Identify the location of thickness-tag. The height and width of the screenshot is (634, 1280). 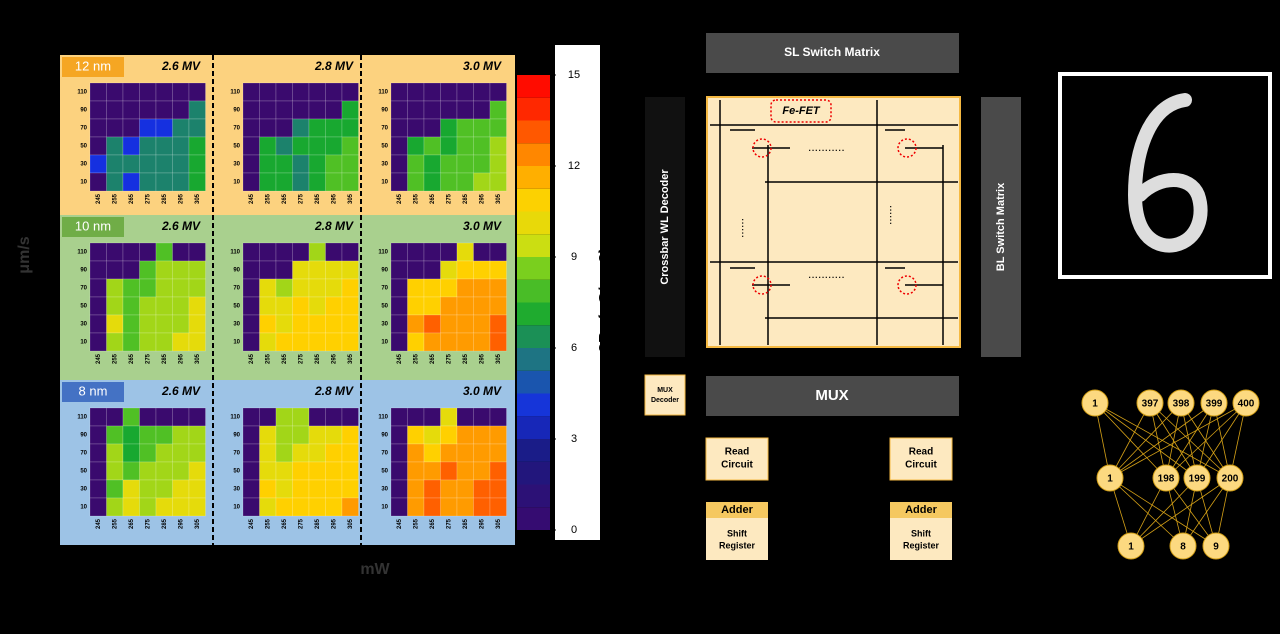
(93, 67).